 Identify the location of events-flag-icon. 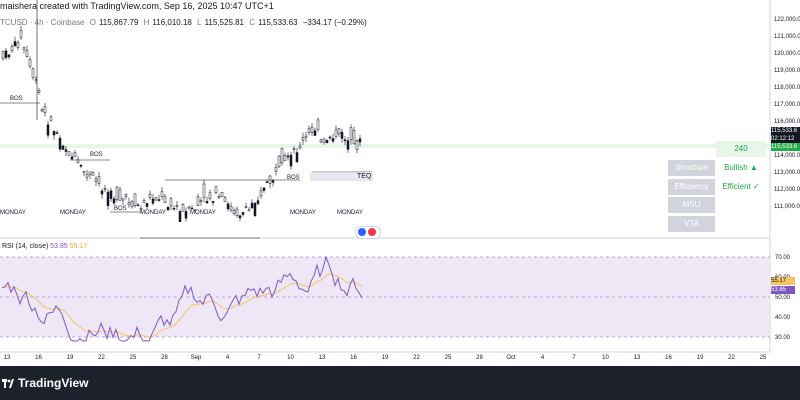
(368, 232).